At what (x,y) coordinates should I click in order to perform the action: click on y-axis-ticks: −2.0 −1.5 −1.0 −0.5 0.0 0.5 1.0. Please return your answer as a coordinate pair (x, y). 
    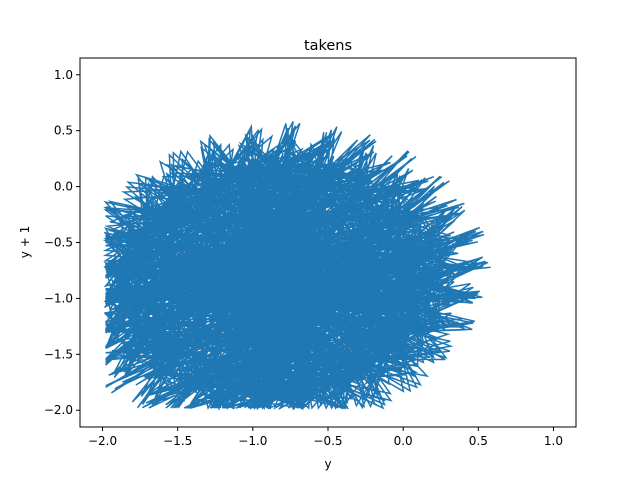
    Looking at the image, I should click on (62, 242).